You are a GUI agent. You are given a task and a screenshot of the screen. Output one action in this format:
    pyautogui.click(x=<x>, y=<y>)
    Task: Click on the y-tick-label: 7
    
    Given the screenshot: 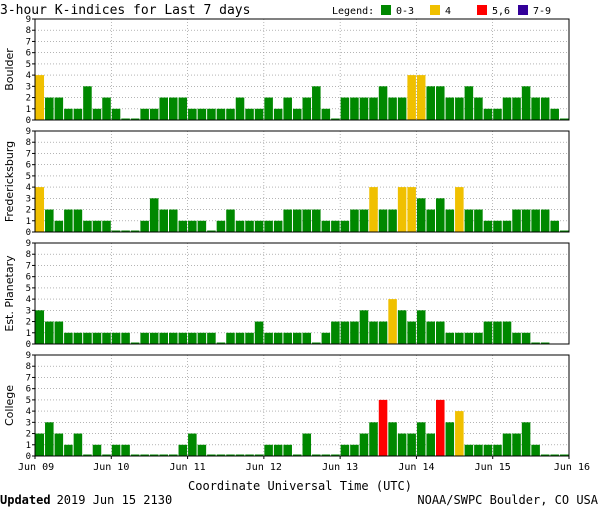 What is the action you would take?
    pyautogui.click(x=28, y=266)
    